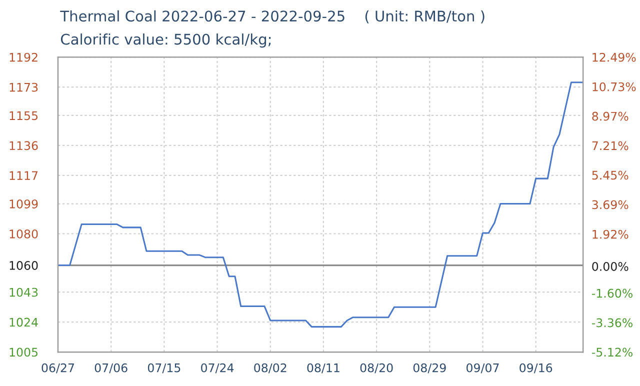  I want to click on x-tick-label: 09/07, so click(482, 368).